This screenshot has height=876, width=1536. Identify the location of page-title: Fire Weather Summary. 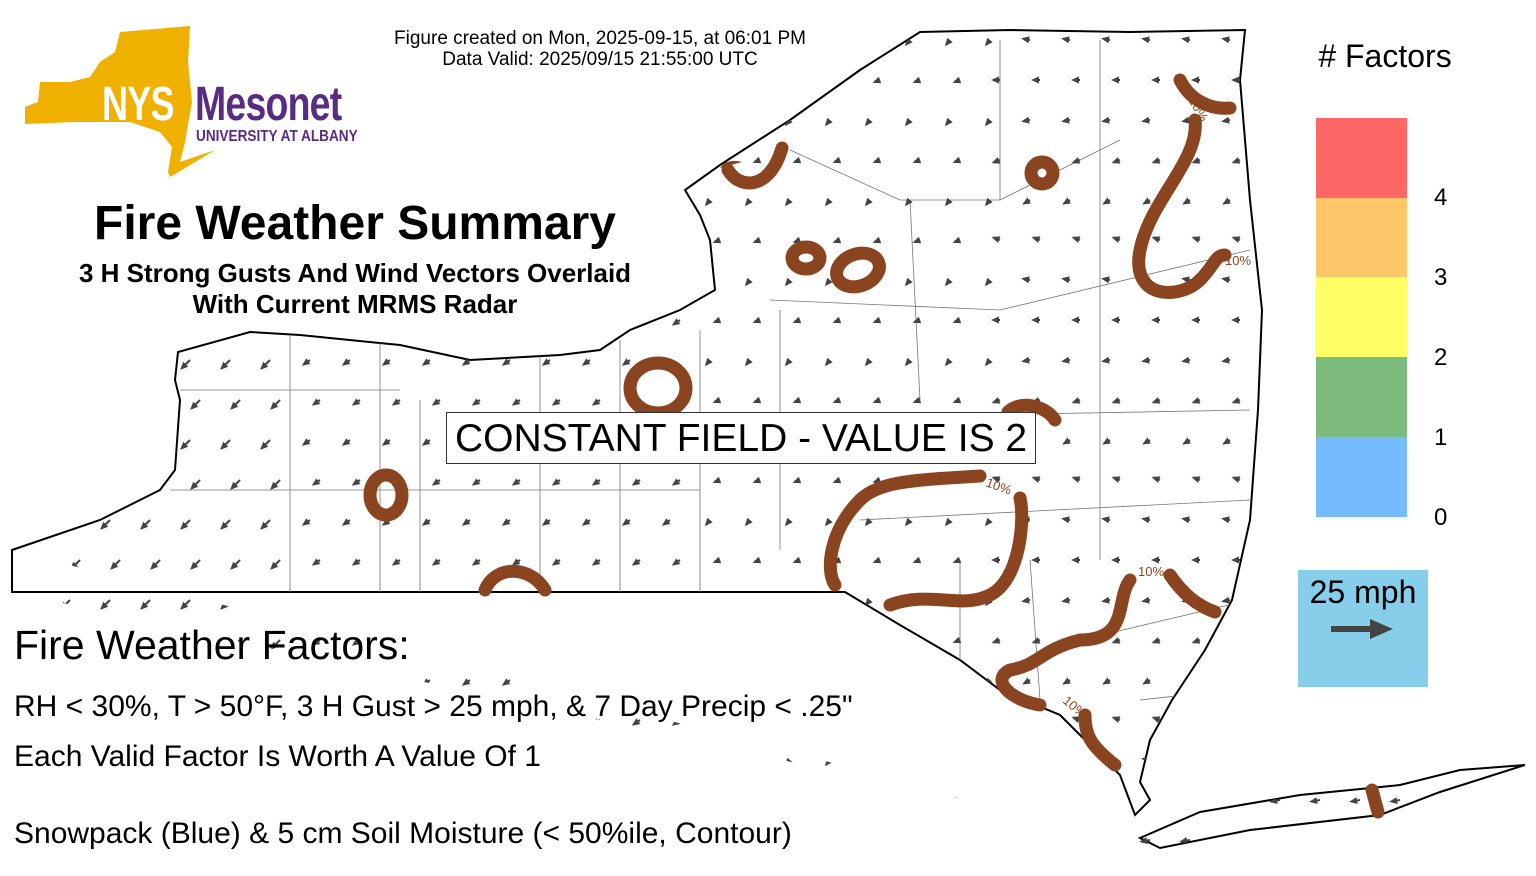
(355, 223).